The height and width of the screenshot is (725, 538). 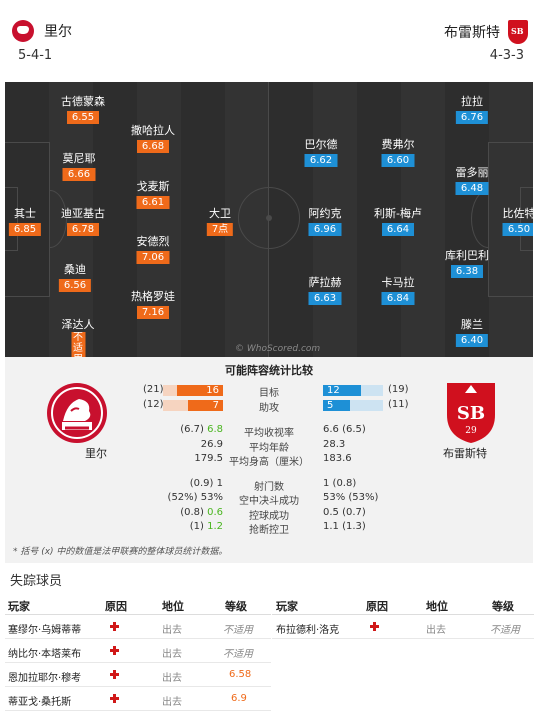 I want to click on player-rating: 7点, so click(x=220, y=229).